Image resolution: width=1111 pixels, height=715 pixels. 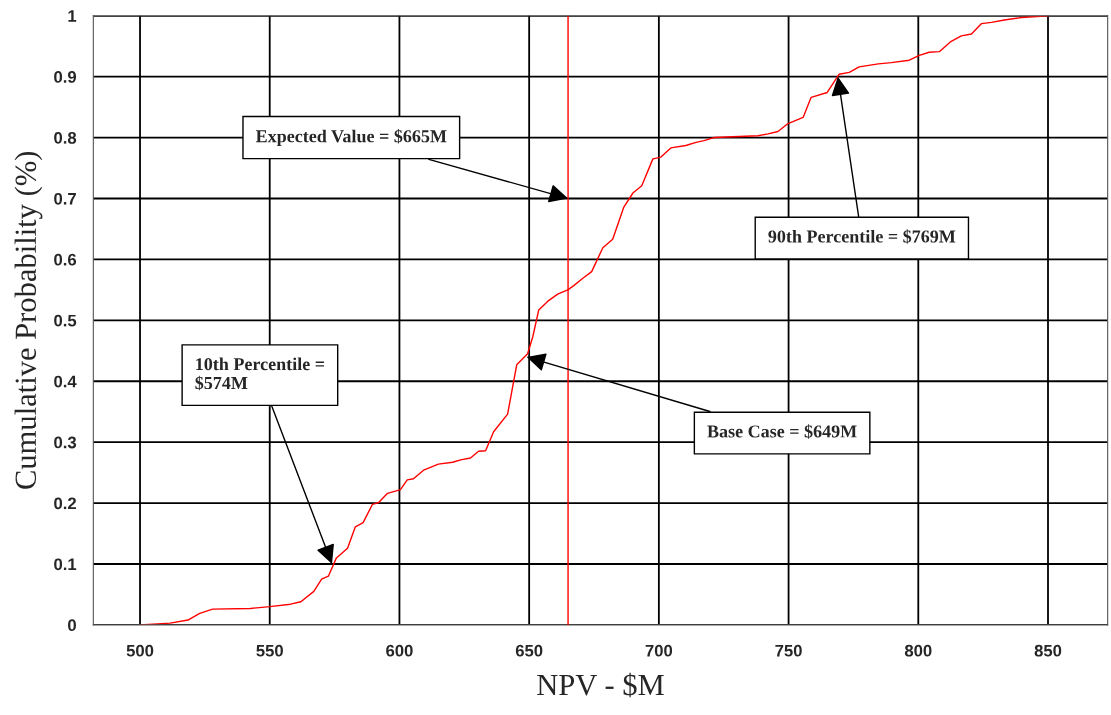 What do you see at coordinates (862, 236) in the screenshot?
I see `annotation: 90th Percentile = $769M` at bounding box center [862, 236].